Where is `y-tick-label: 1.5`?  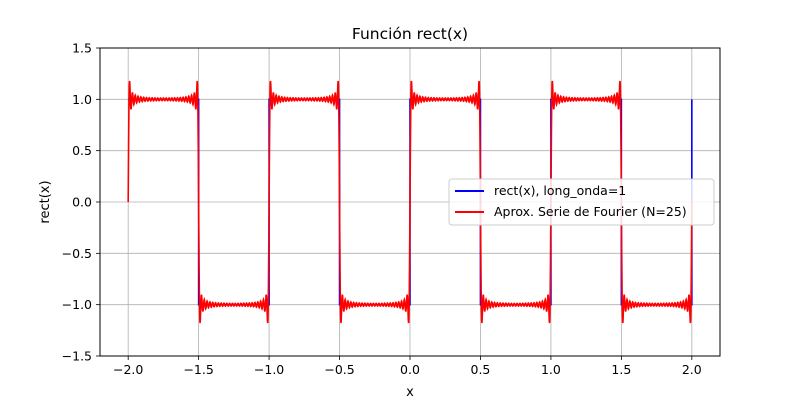
y-tick-label: 1.5 is located at coordinates (82, 48).